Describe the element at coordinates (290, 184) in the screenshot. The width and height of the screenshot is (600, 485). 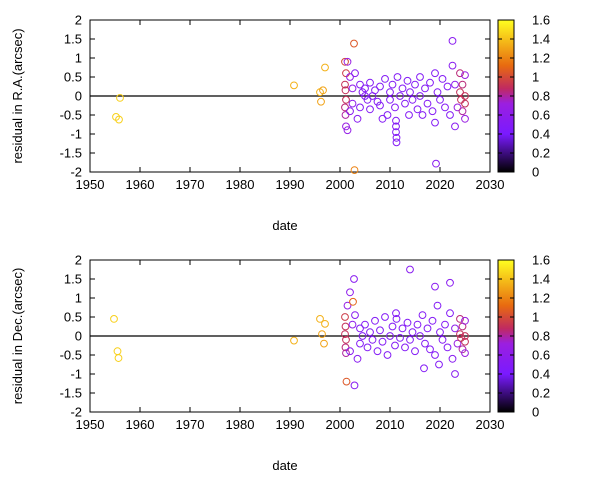
I see `top-x-tick-label: 1990` at that location.